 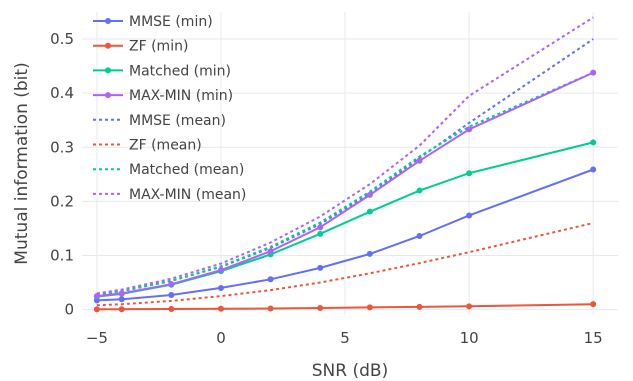 I want to click on legend-label: Matched (mean), so click(x=186, y=170).